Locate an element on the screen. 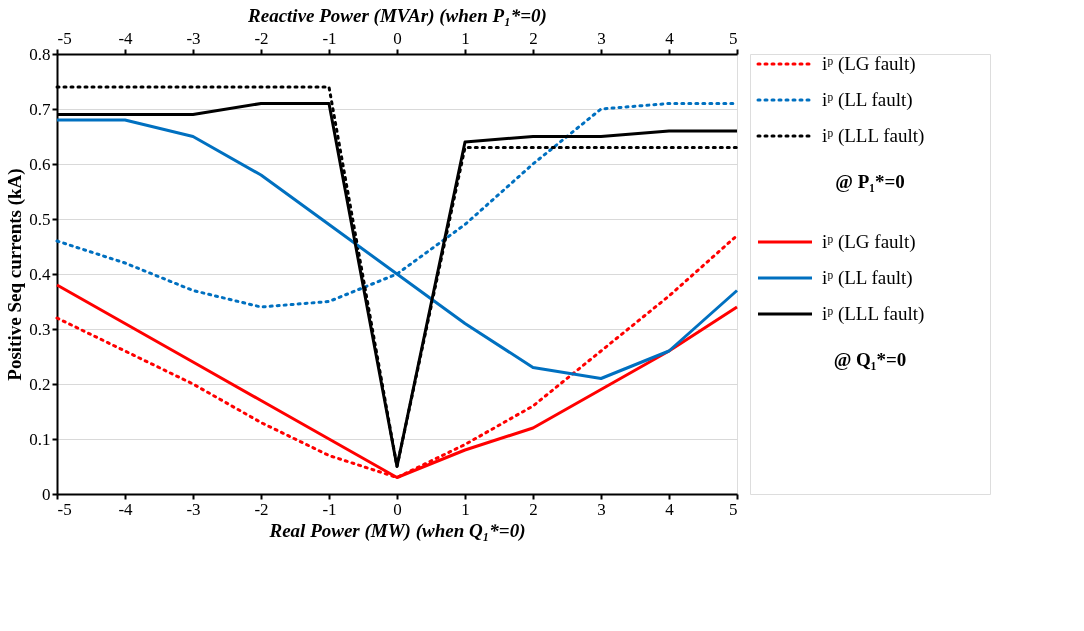 The height and width of the screenshot is (631, 1084). y-tick-label: 0.1 is located at coordinates (40, 439).